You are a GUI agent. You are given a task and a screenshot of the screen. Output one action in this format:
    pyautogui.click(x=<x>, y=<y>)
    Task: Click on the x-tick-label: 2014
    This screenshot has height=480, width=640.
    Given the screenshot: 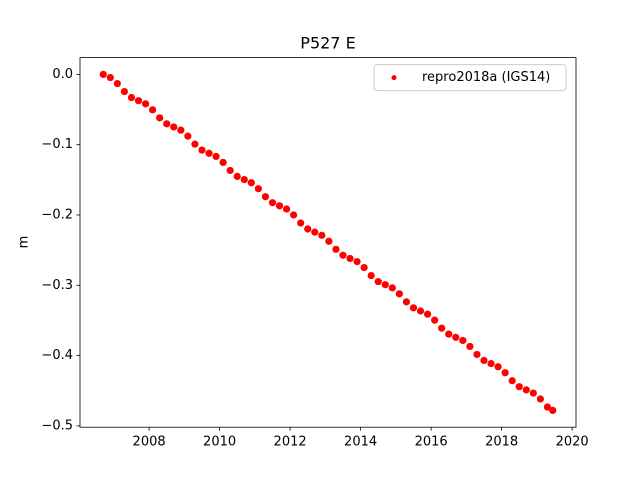 What is the action you would take?
    pyautogui.click(x=360, y=442)
    